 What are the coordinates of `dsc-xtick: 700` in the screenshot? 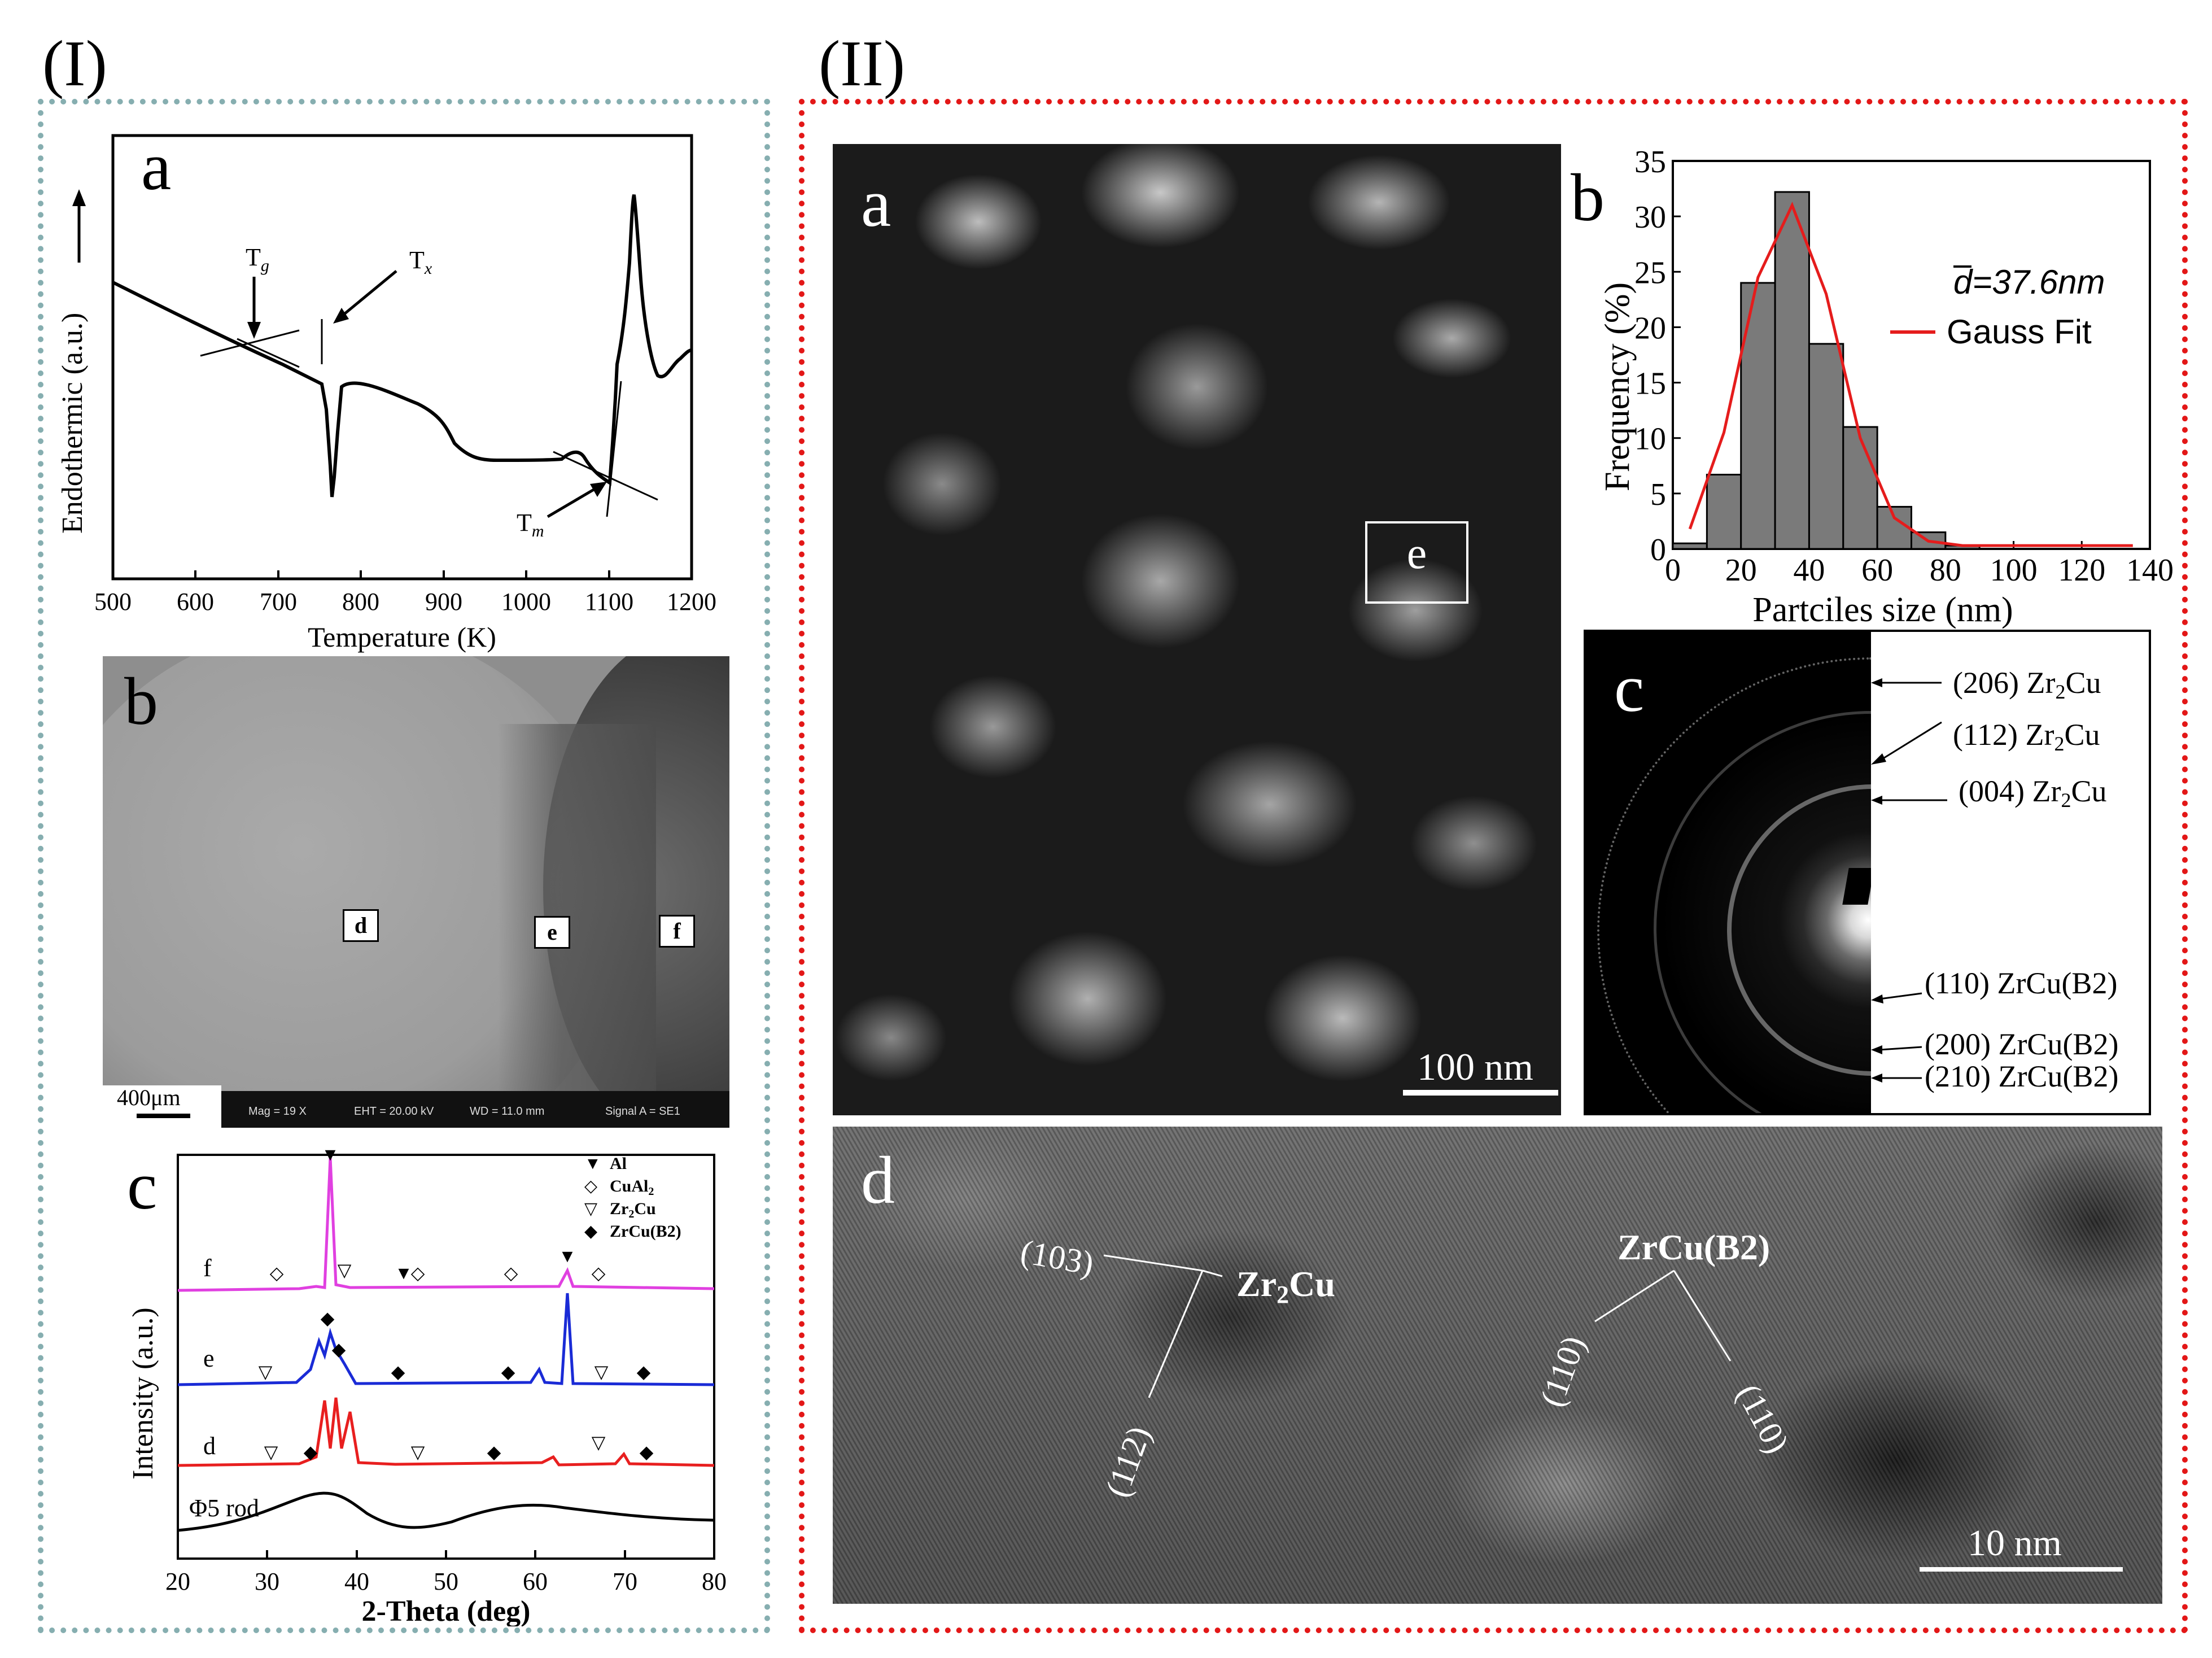 It's located at (278, 602).